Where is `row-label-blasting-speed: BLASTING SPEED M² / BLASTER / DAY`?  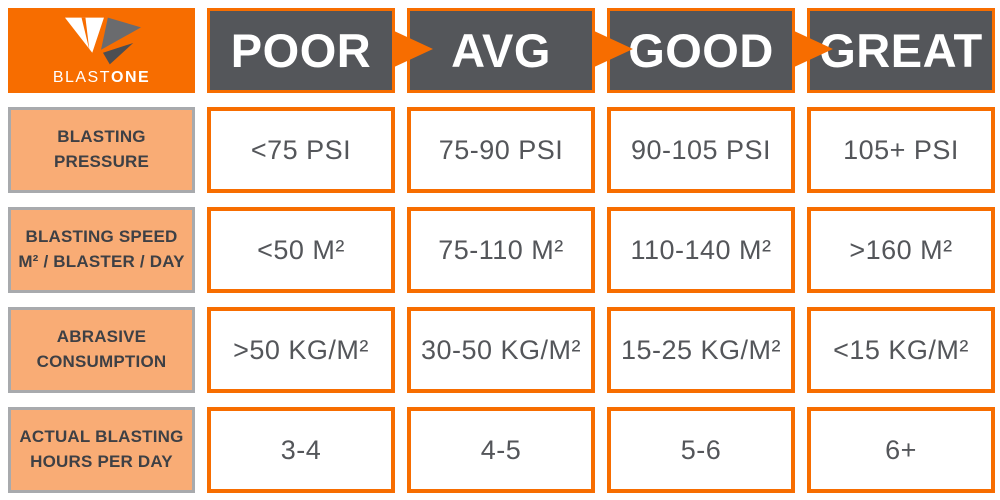
row-label-blasting-speed: BLASTING SPEED M² / BLASTER / DAY is located at coordinates (101, 250).